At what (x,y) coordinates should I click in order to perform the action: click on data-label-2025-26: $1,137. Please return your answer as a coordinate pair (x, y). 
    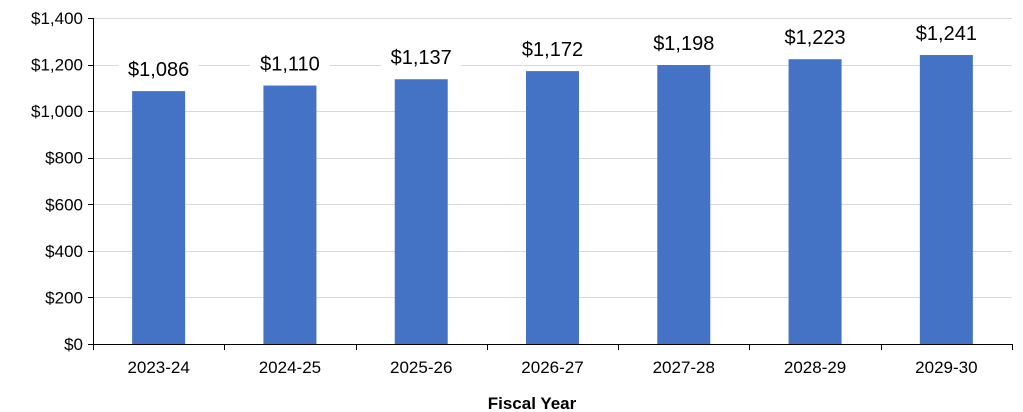
    Looking at the image, I should click on (421, 58).